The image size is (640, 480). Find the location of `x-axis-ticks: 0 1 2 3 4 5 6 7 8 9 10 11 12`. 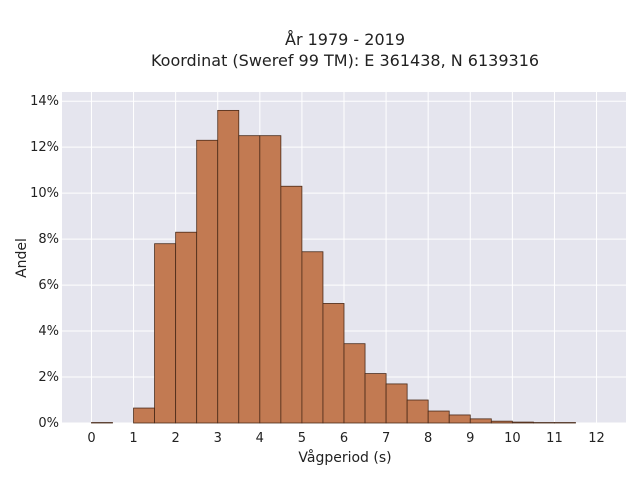

x-axis-ticks: 0 1 2 3 4 5 6 7 8 9 10 11 12 is located at coordinates (345, 438).